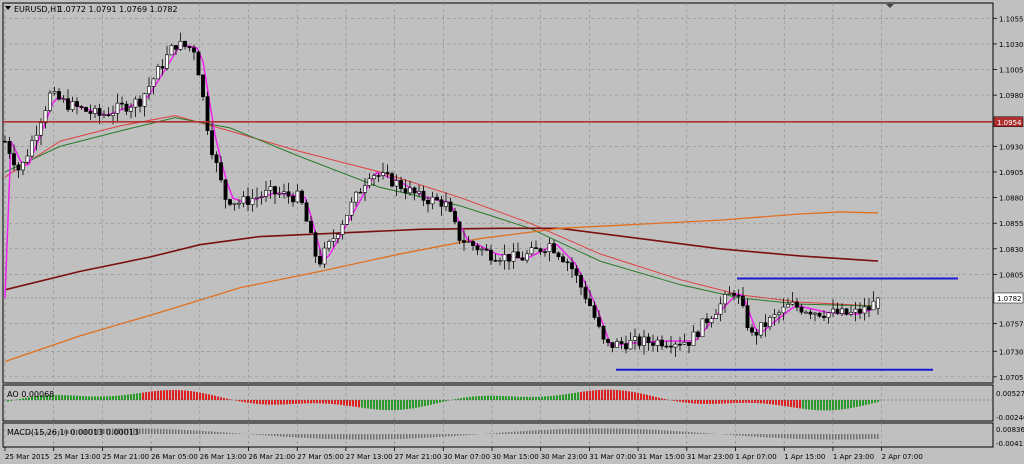 The width and height of the screenshot is (1024, 464). What do you see at coordinates (1011, 275) in the screenshot?
I see `y-tick-label: 1.0805` at bounding box center [1011, 275].